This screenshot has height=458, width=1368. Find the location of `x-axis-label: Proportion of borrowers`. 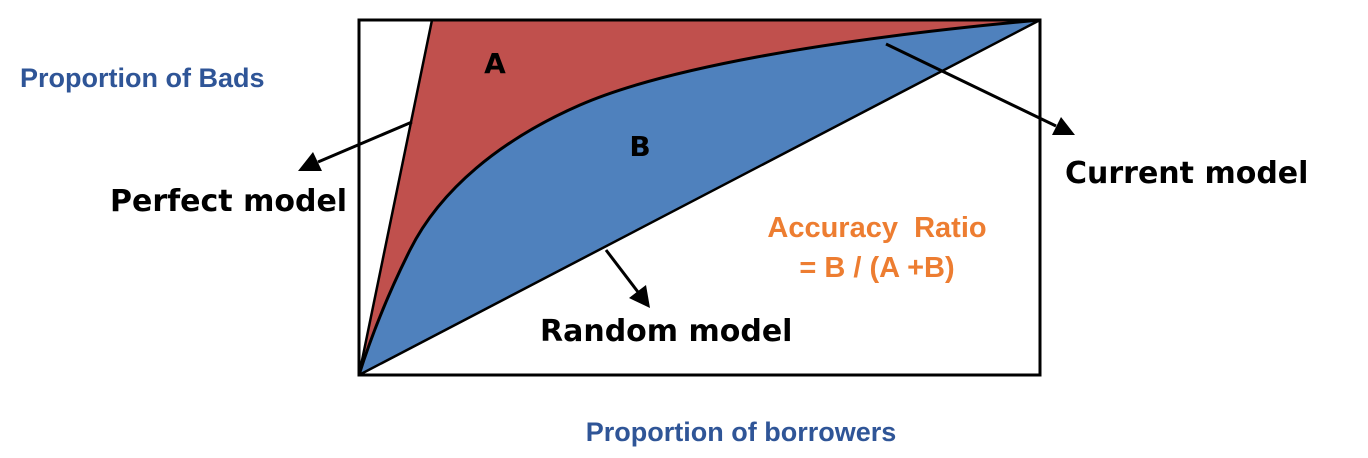

x-axis-label: Proportion of borrowers is located at coordinates (741, 432).